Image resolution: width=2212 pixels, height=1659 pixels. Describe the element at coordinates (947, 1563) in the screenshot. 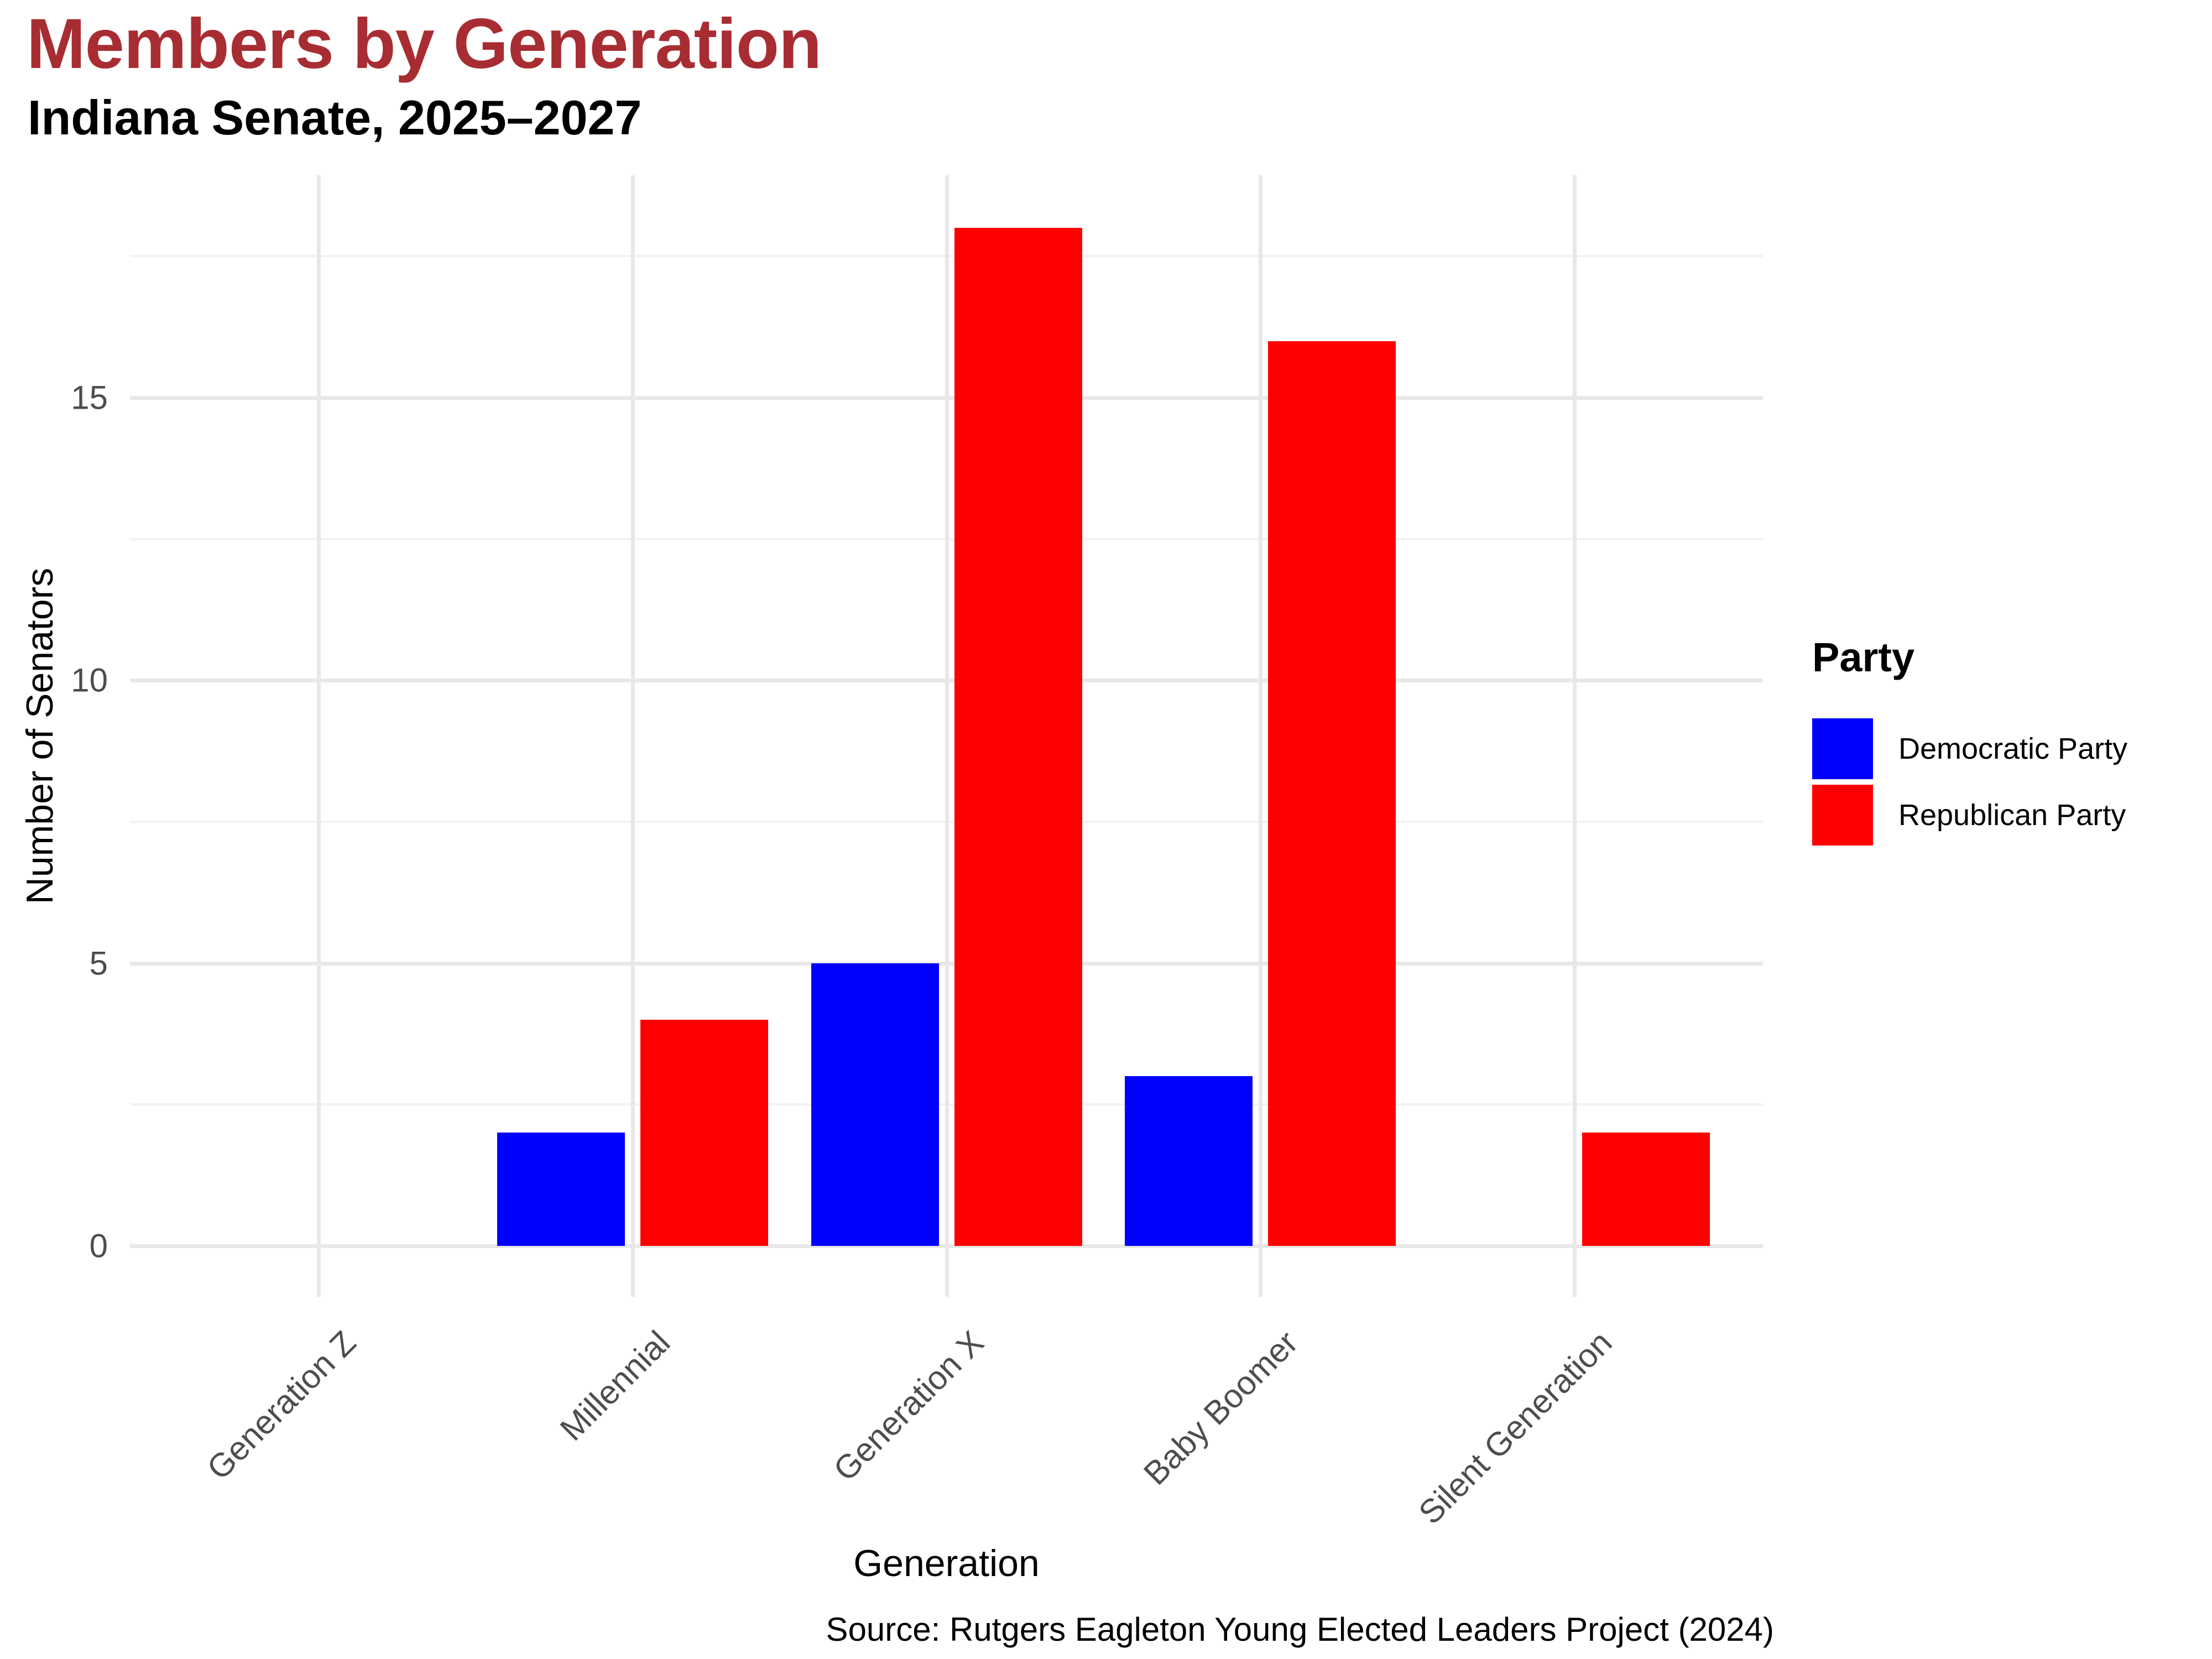

I see `x-axis-title: Generation` at that location.